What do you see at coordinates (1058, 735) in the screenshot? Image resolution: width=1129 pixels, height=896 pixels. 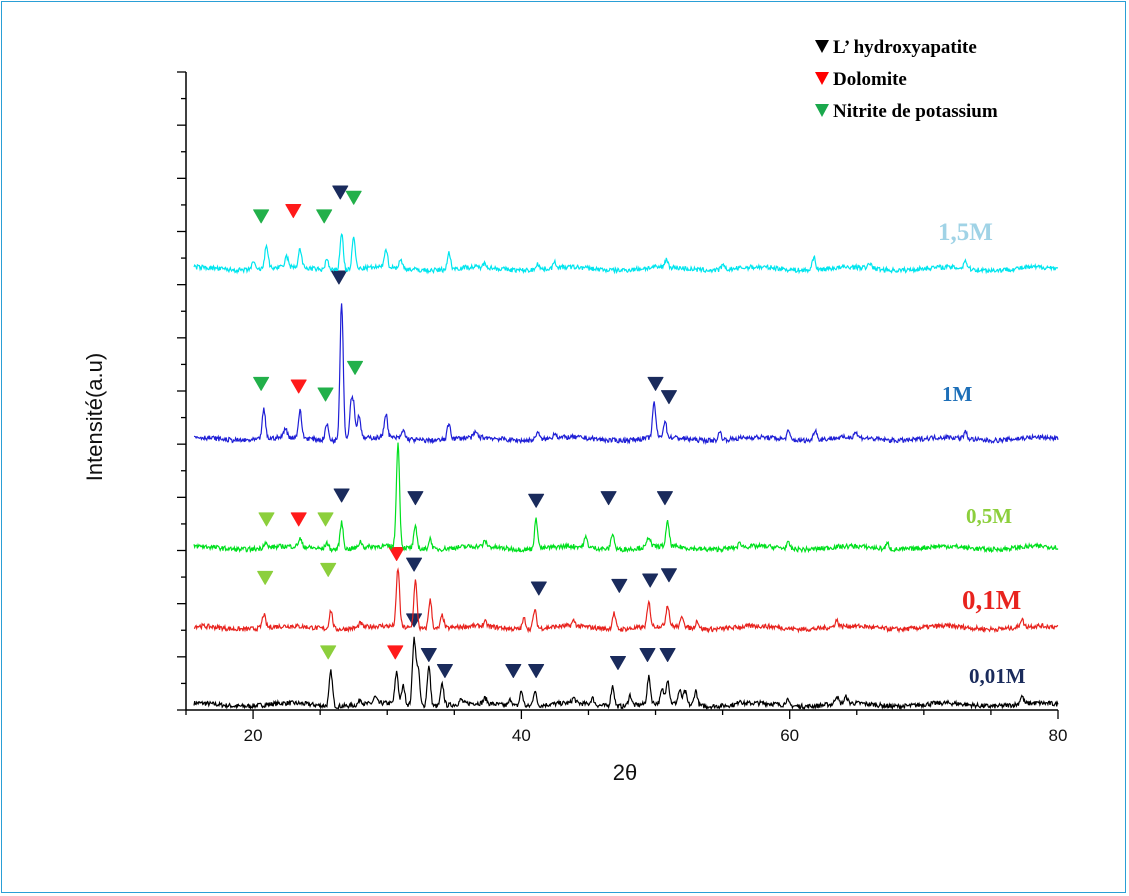 I see `x-tick-label: 80` at bounding box center [1058, 735].